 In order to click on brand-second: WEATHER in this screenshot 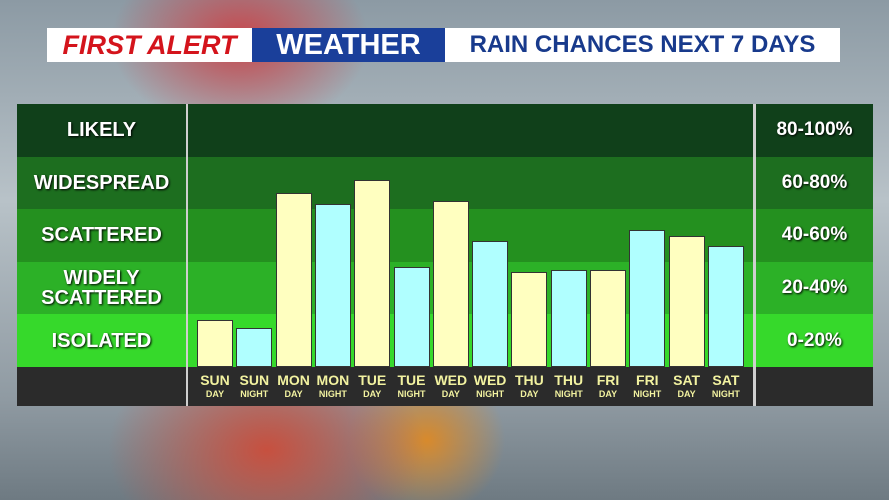, I will do `click(348, 45)`.